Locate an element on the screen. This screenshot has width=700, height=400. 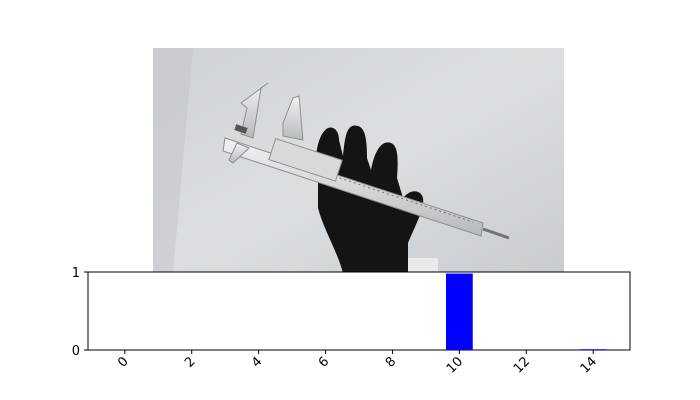
bars is located at coordinates (526, 311).